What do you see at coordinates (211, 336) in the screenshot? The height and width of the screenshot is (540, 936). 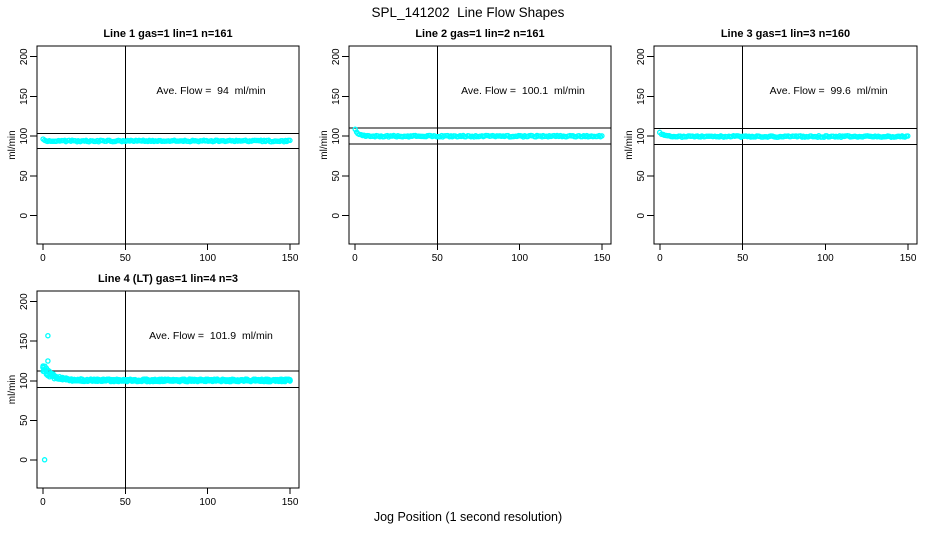 I see `ave-flow-annotation: Ave. Flow = 101.9 ml/min` at bounding box center [211, 336].